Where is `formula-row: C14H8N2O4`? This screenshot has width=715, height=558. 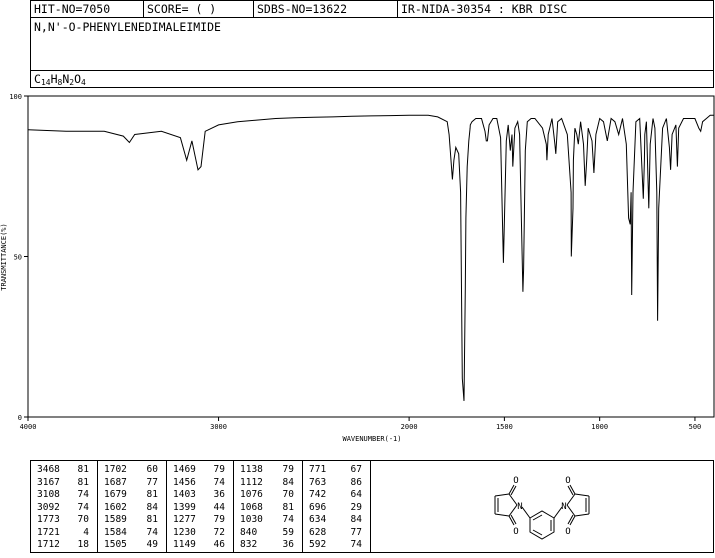 formula-row: C14H8N2O4 is located at coordinates (372, 79).